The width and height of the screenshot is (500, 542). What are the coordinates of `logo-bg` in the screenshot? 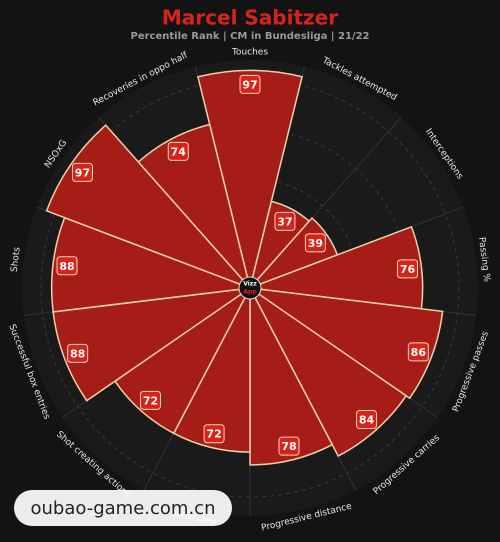 It's located at (250, 288).